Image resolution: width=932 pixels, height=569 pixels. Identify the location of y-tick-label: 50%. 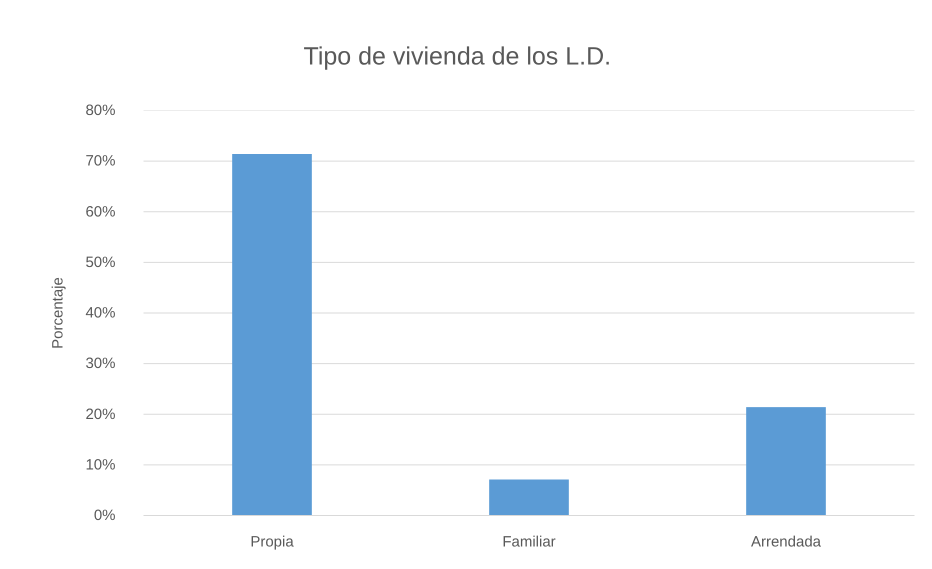
(100, 262).